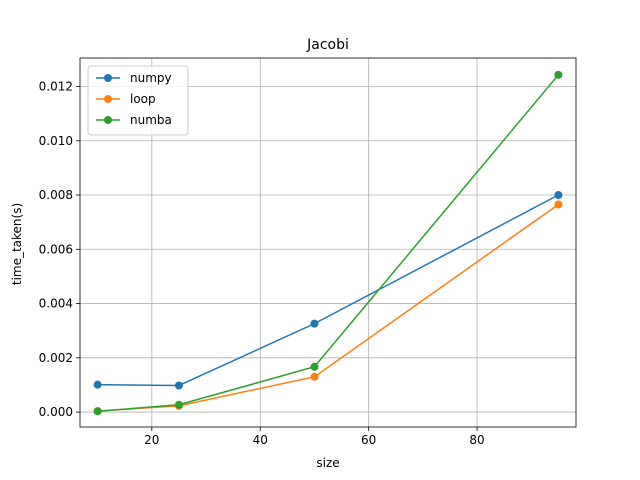 The image size is (640, 480). I want to click on legend: numpy loop numba, so click(138, 100).